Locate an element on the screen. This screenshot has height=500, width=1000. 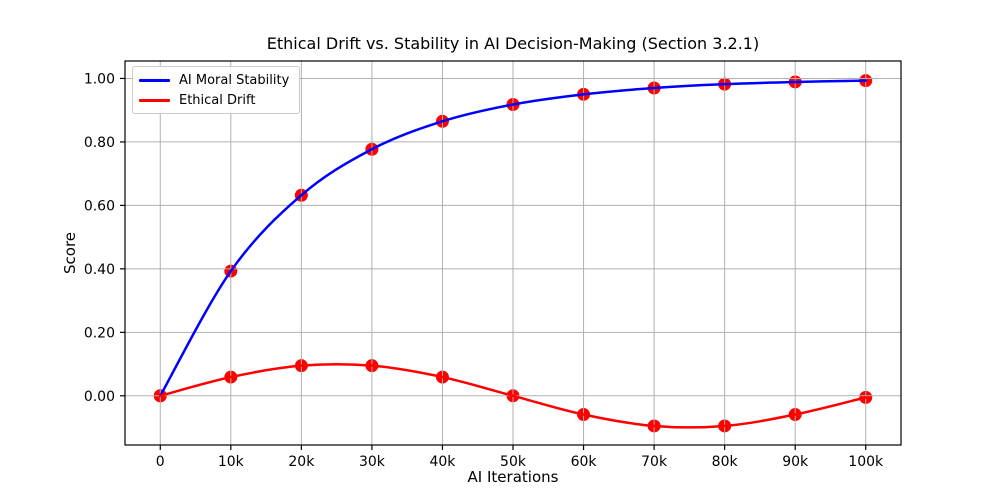
x-tick-label: 70k is located at coordinates (654, 462).